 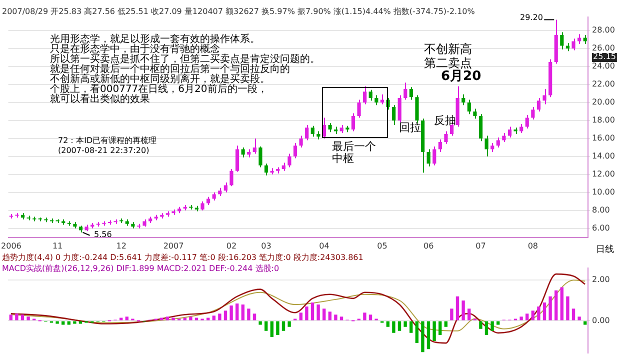 I want to click on x-tick-label: 2006, so click(x=11, y=245).